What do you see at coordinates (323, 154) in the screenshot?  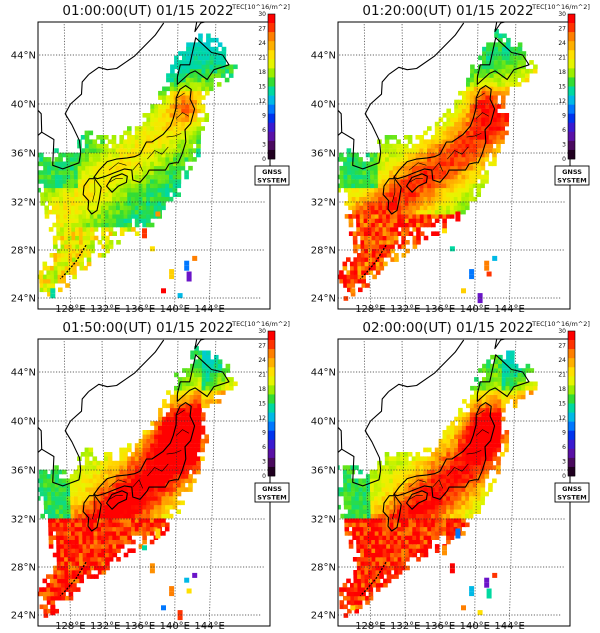 I see `latitude-label: 36°N` at bounding box center [323, 154].